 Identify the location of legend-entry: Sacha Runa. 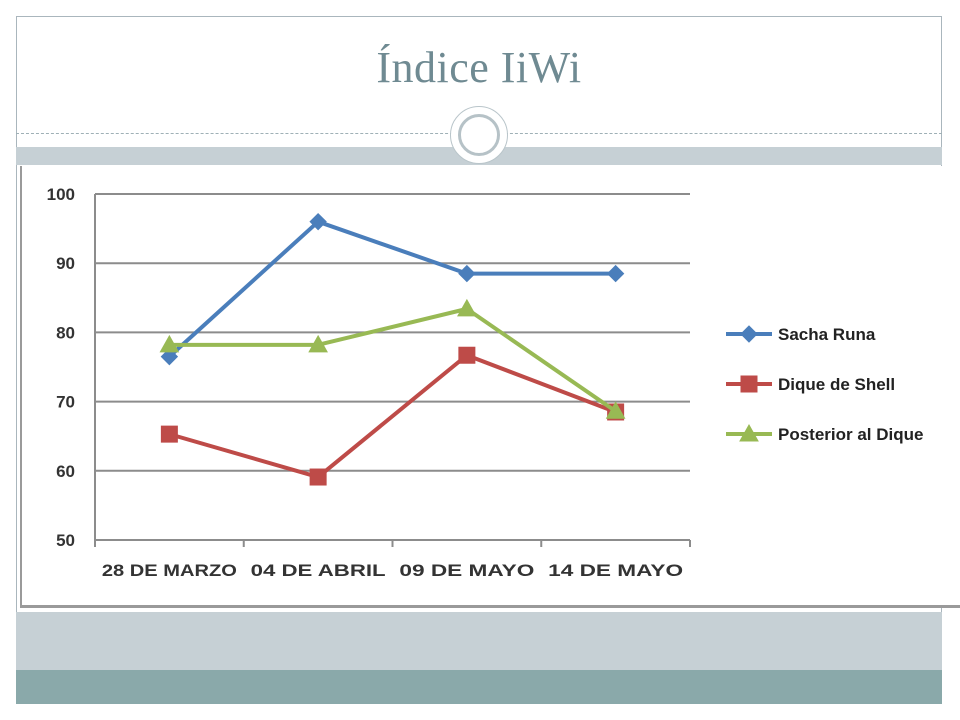
(801, 334).